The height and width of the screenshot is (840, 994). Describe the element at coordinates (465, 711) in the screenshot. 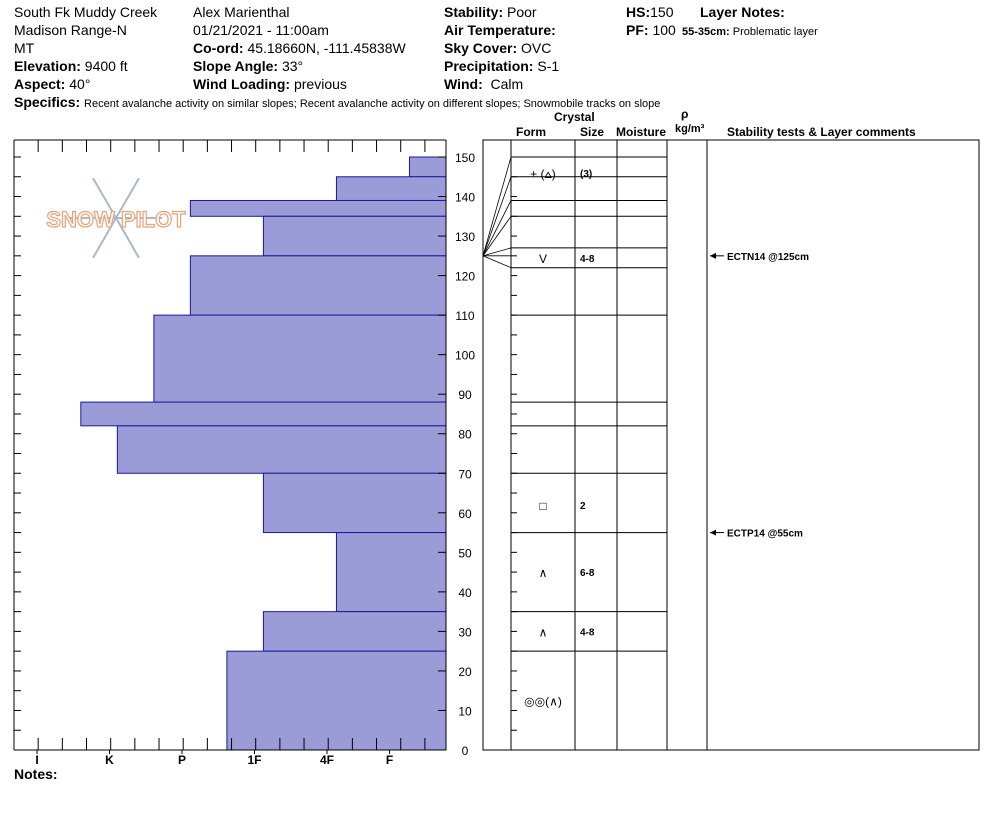

I see `depth-tick-label: 10` at that location.